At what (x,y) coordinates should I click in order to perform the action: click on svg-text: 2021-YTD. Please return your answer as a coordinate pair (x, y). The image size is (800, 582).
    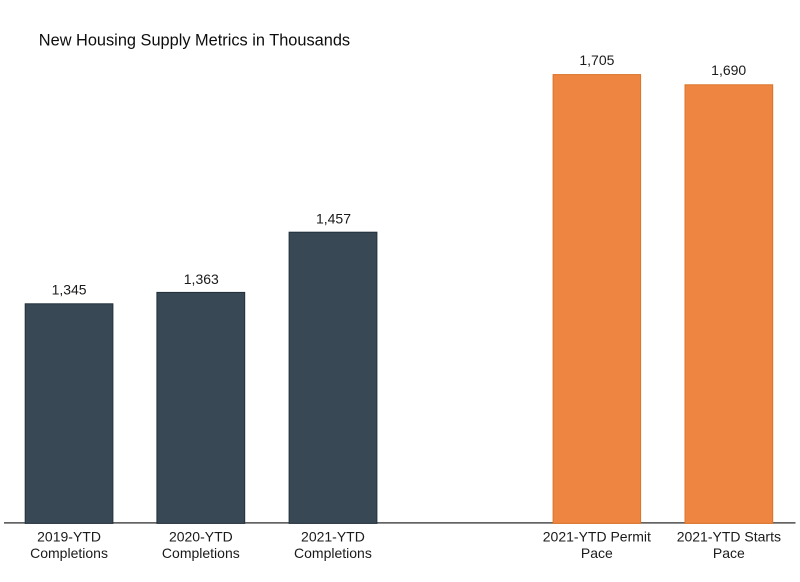
    Looking at the image, I should click on (333, 537).